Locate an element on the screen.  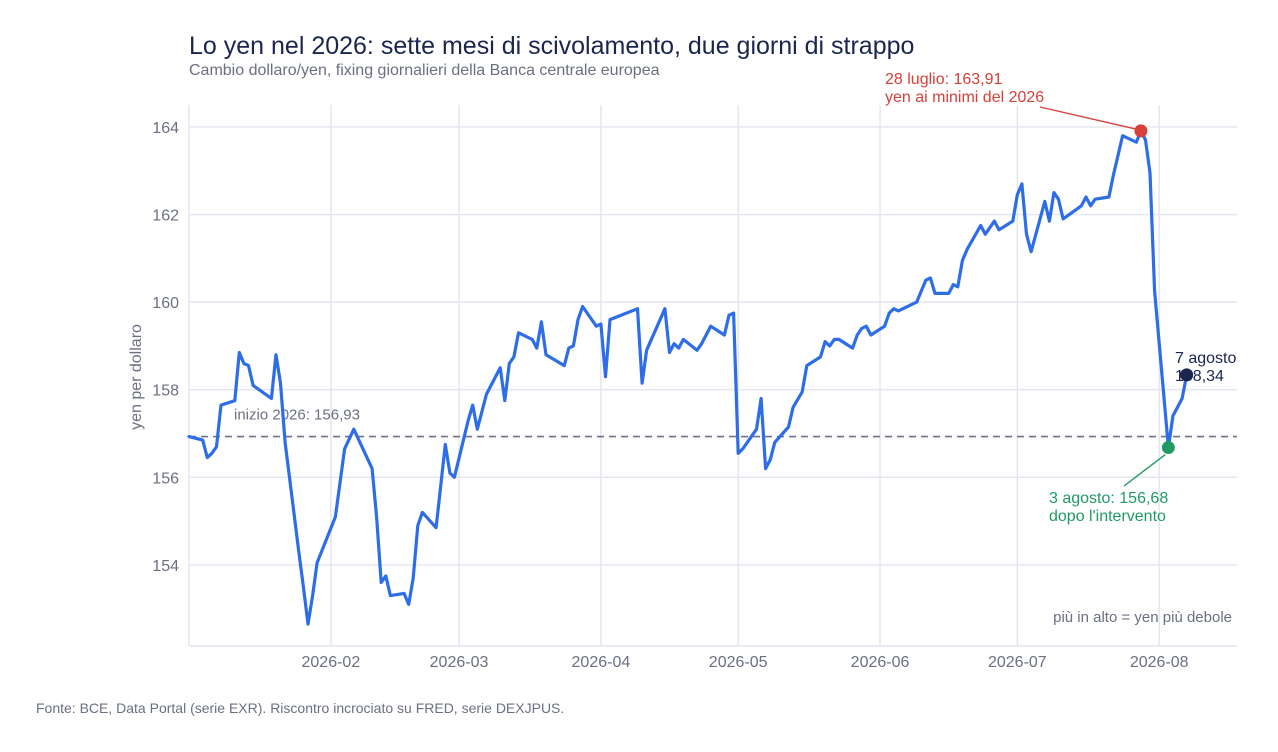
peak-annotation-line1: 28 luglio: 163,91 is located at coordinates (944, 79).